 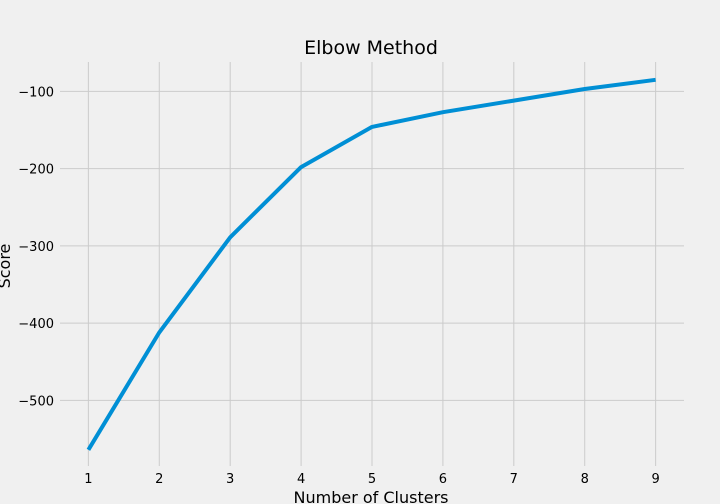 What do you see at coordinates (655, 479) in the screenshot?
I see `x-tick-label: 9` at bounding box center [655, 479].